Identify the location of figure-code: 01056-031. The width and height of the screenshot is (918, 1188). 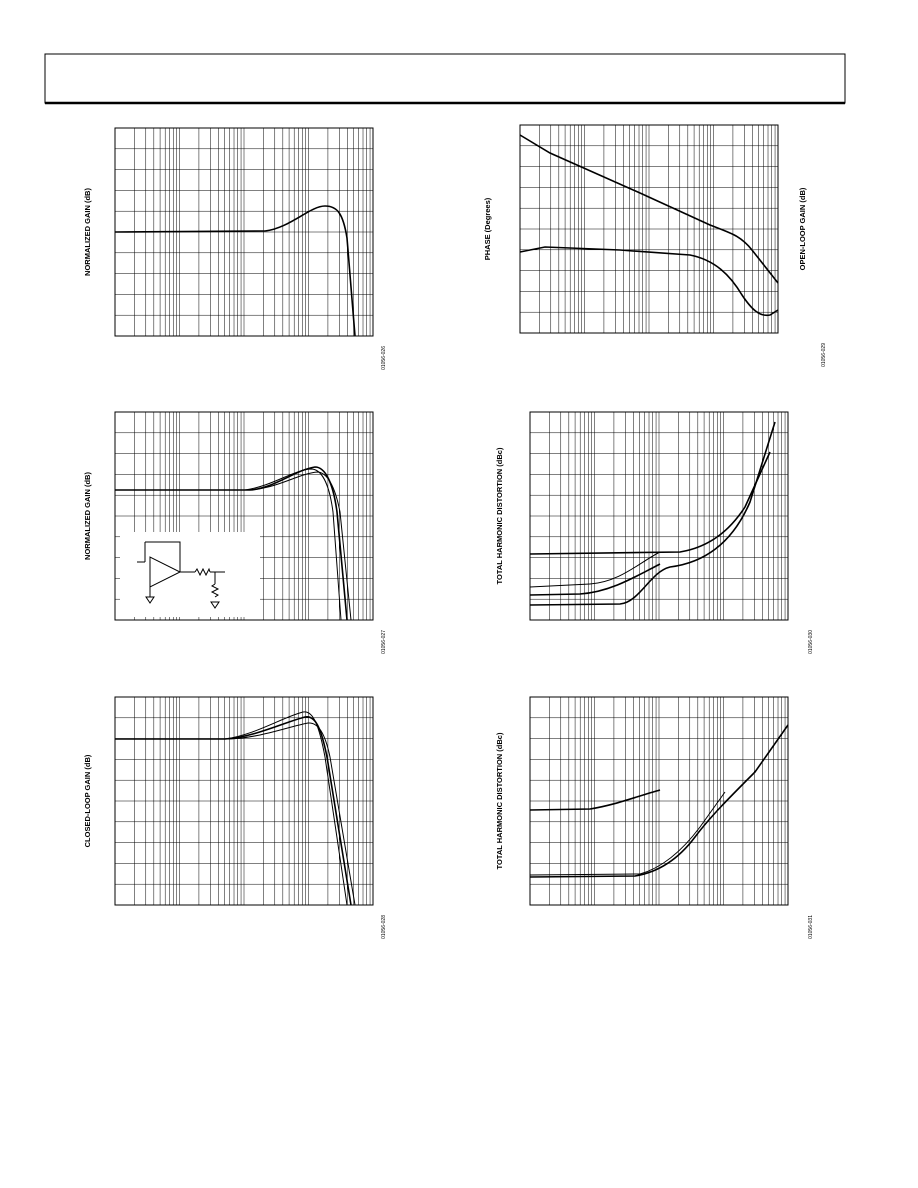
(811, 927).